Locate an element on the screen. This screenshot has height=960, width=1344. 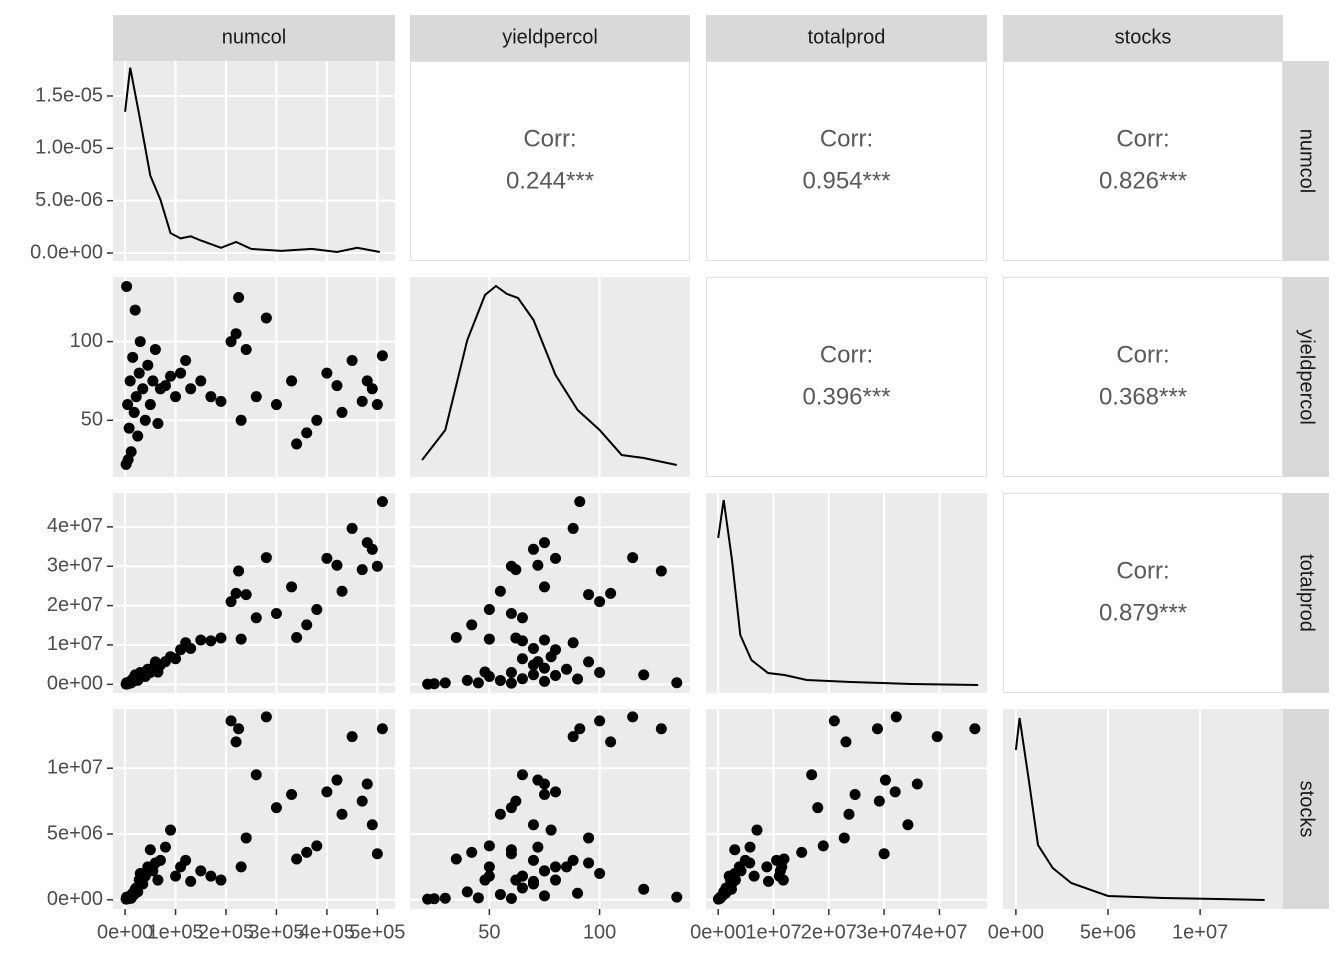
y-tick-label: 50 is located at coordinates (92, 420).